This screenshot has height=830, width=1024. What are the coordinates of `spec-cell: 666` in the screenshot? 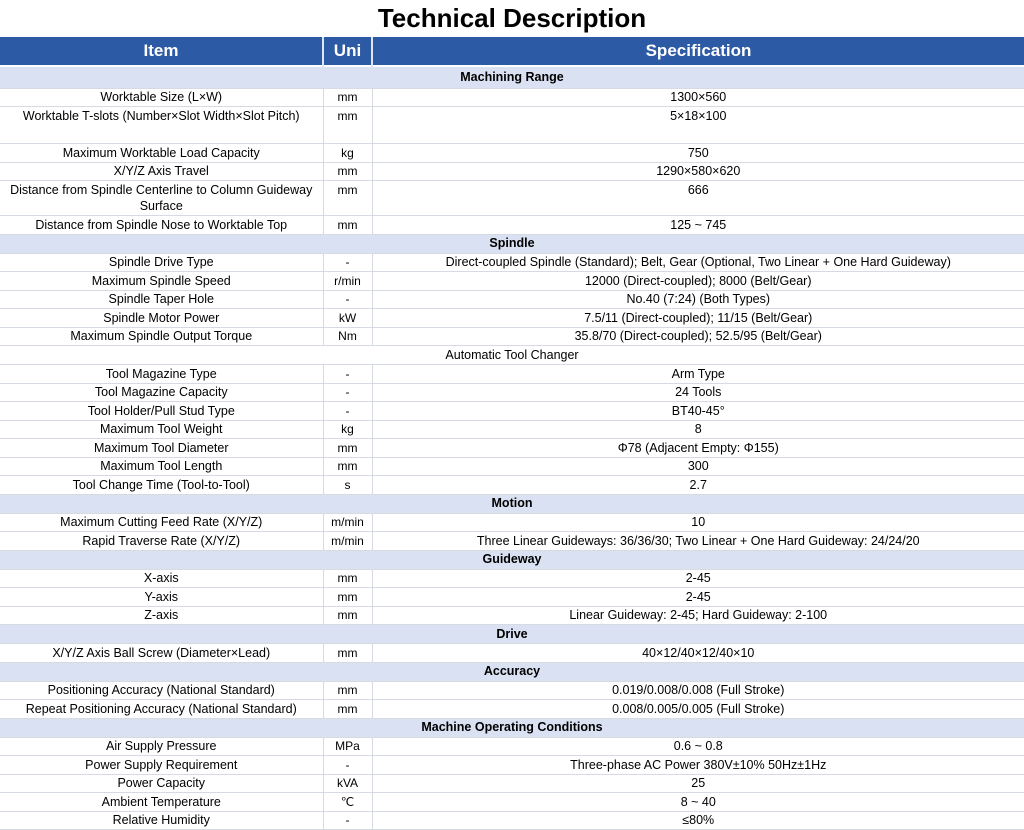 It's located at (698, 198).